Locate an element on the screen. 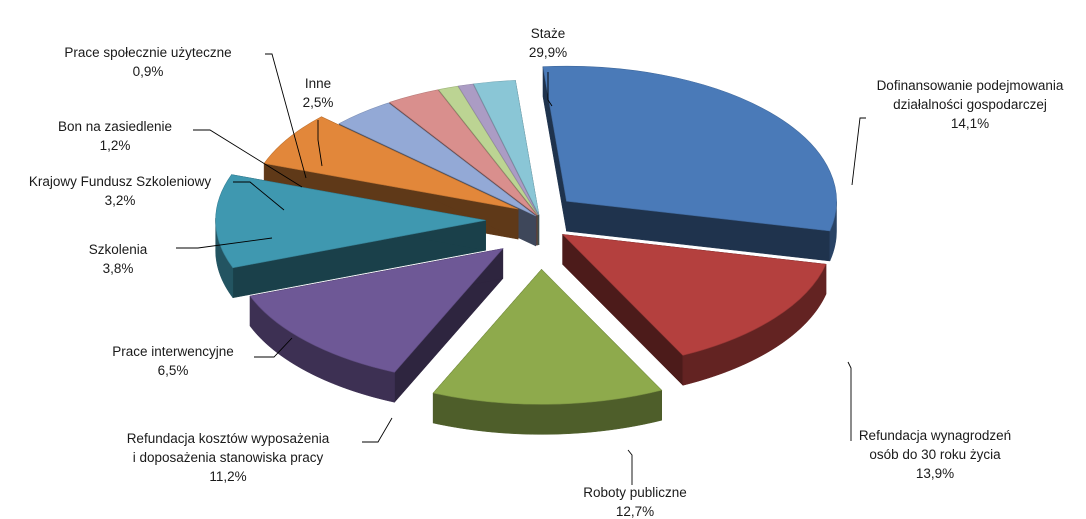 This screenshot has width=1086, height=519. slice-value-label: 2,5% is located at coordinates (318, 102).